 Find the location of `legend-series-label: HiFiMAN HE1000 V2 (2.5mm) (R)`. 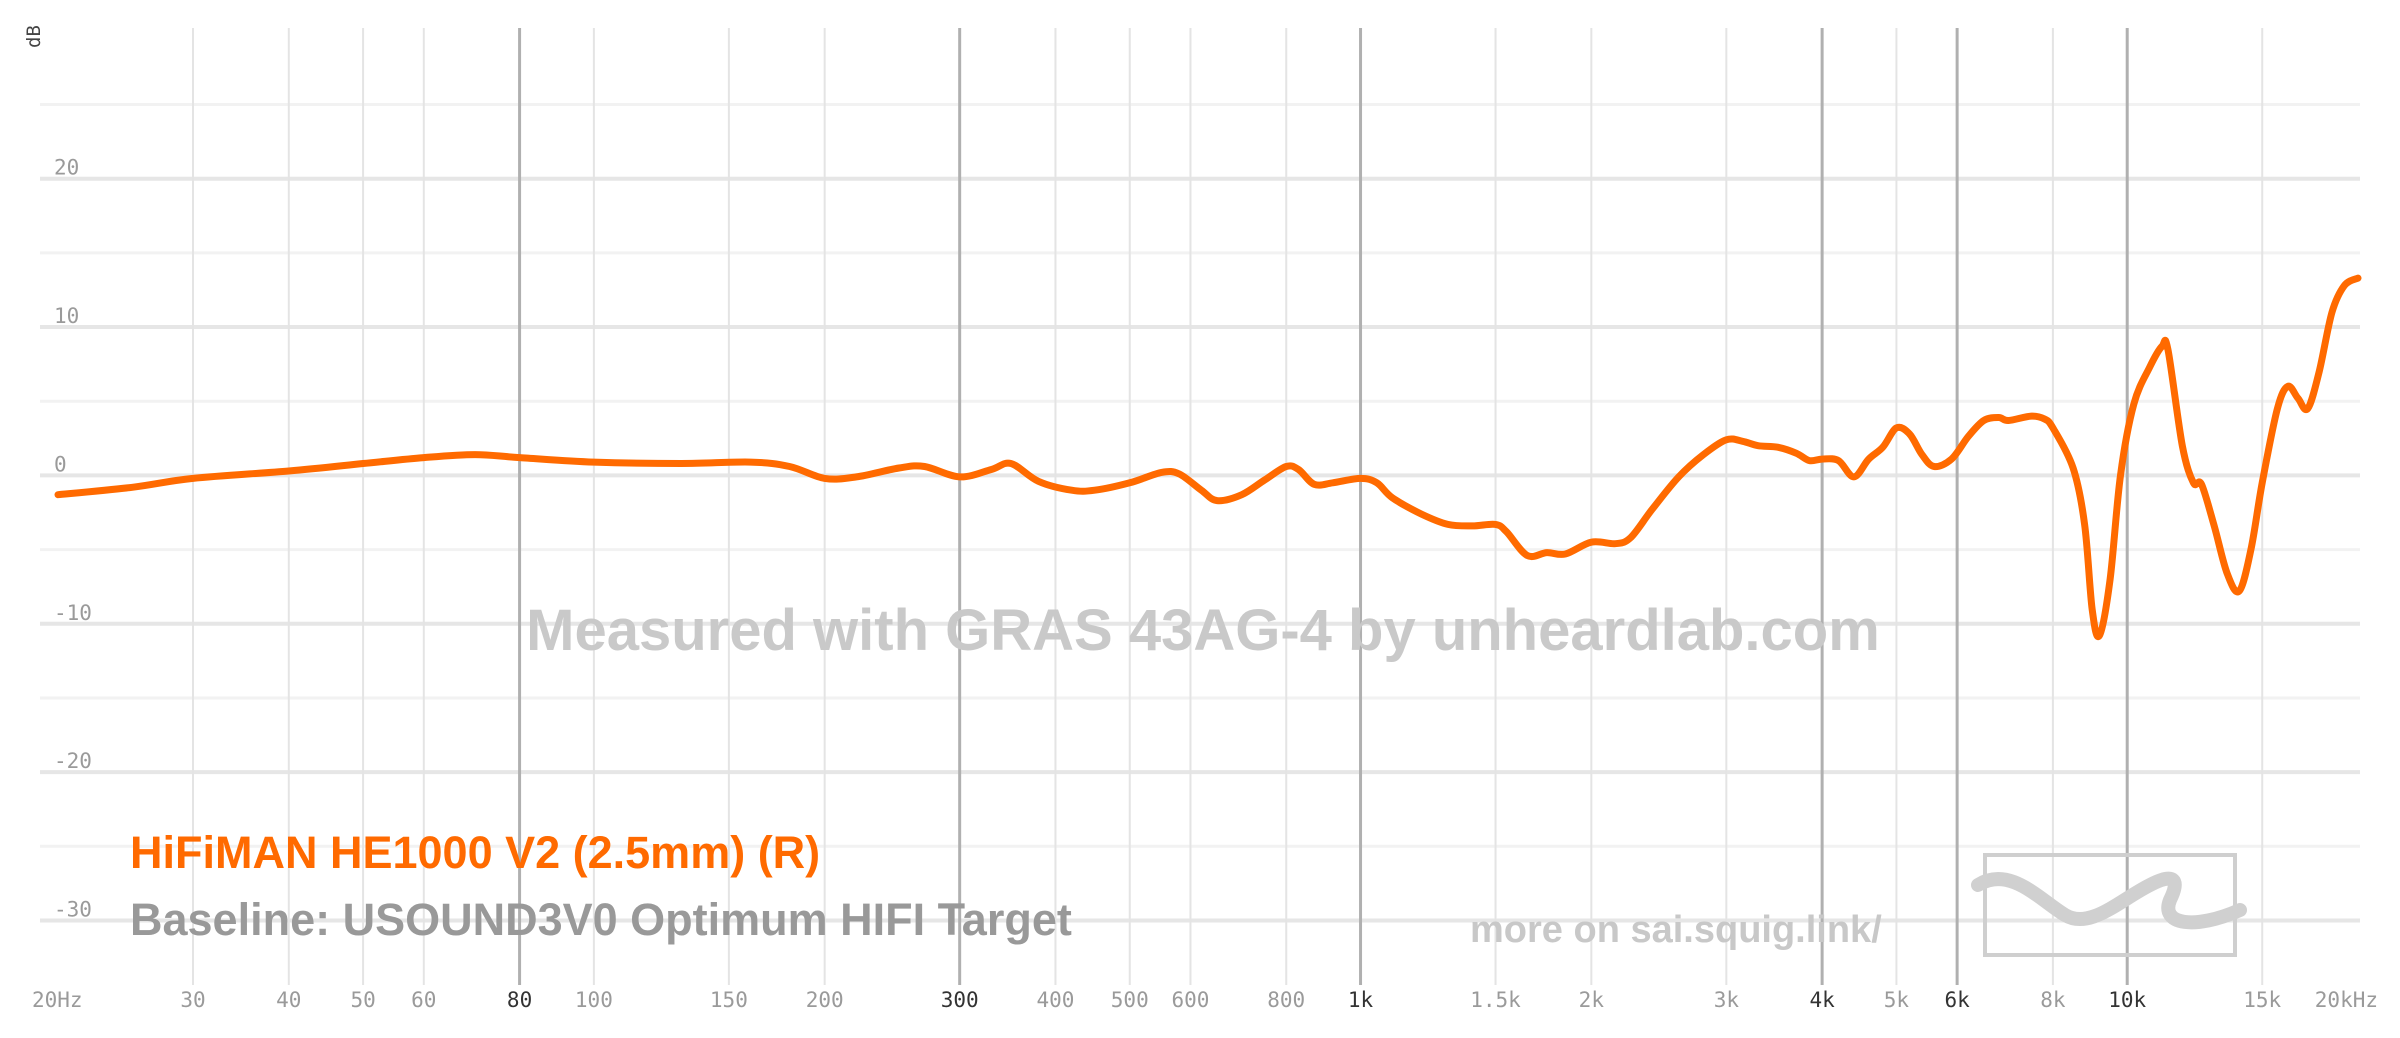

legend-series-label: HiFiMAN HE1000 V2 (2.5mm) (R) is located at coordinates (475, 852).